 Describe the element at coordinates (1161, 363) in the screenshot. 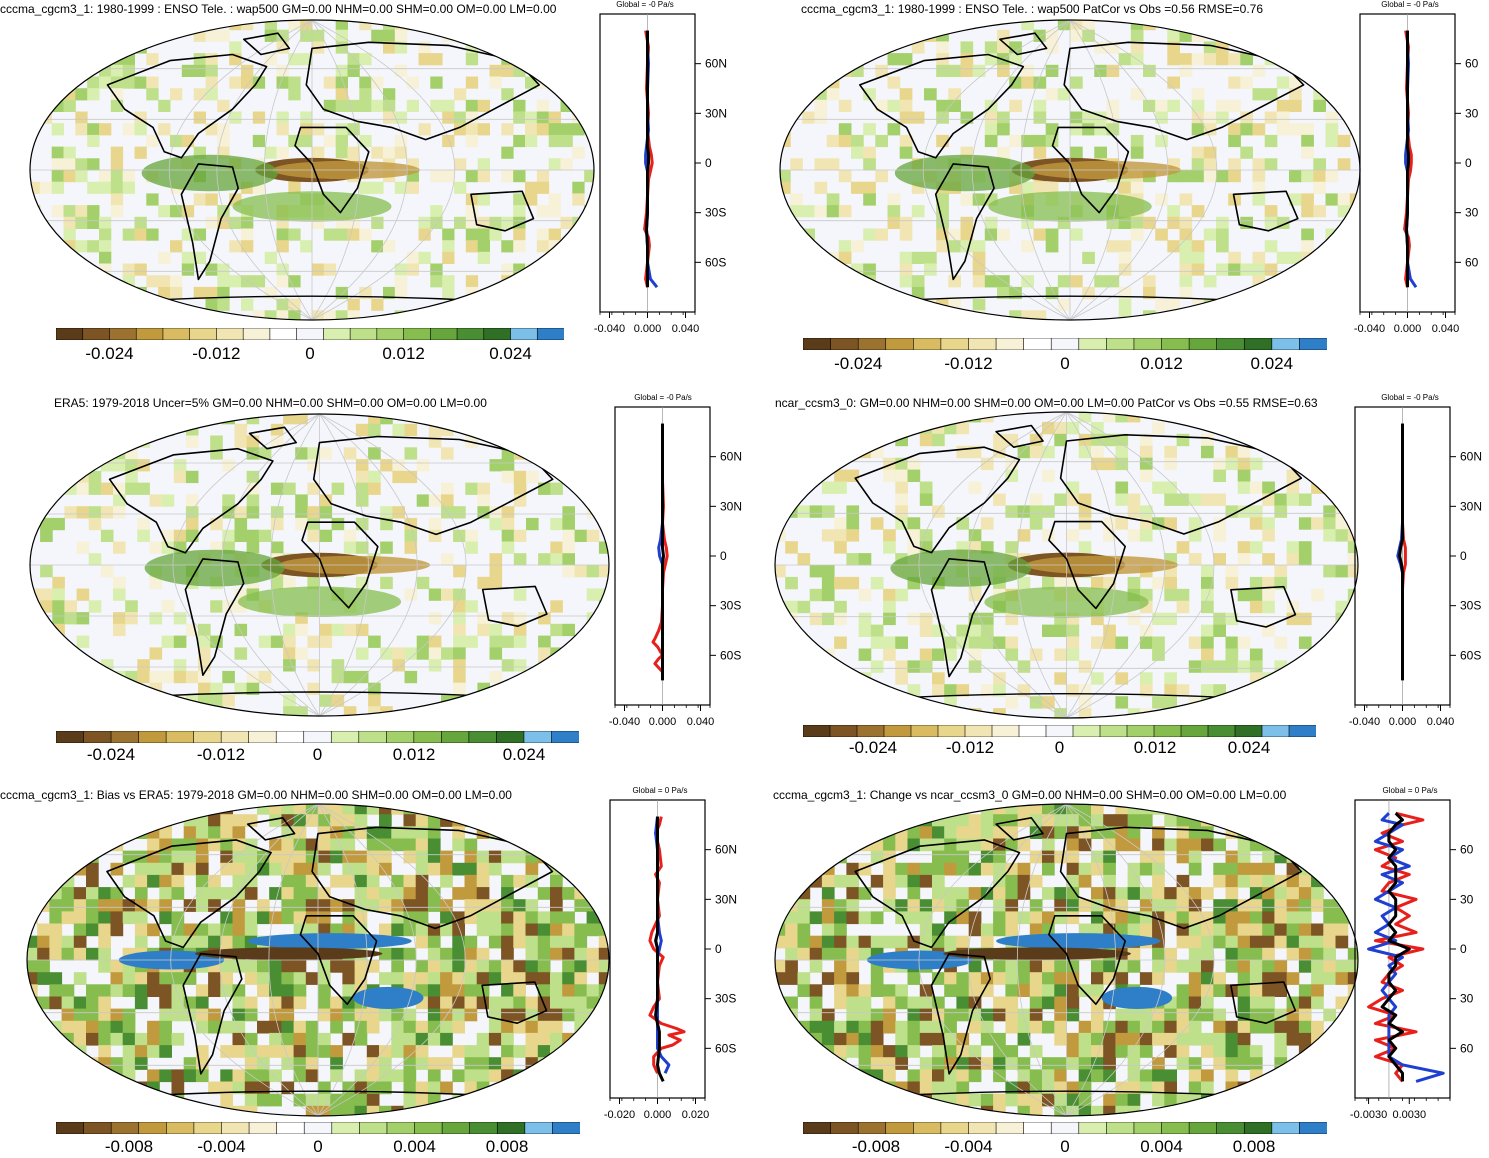

I see `colorbar-tick-label: 0.012` at that location.